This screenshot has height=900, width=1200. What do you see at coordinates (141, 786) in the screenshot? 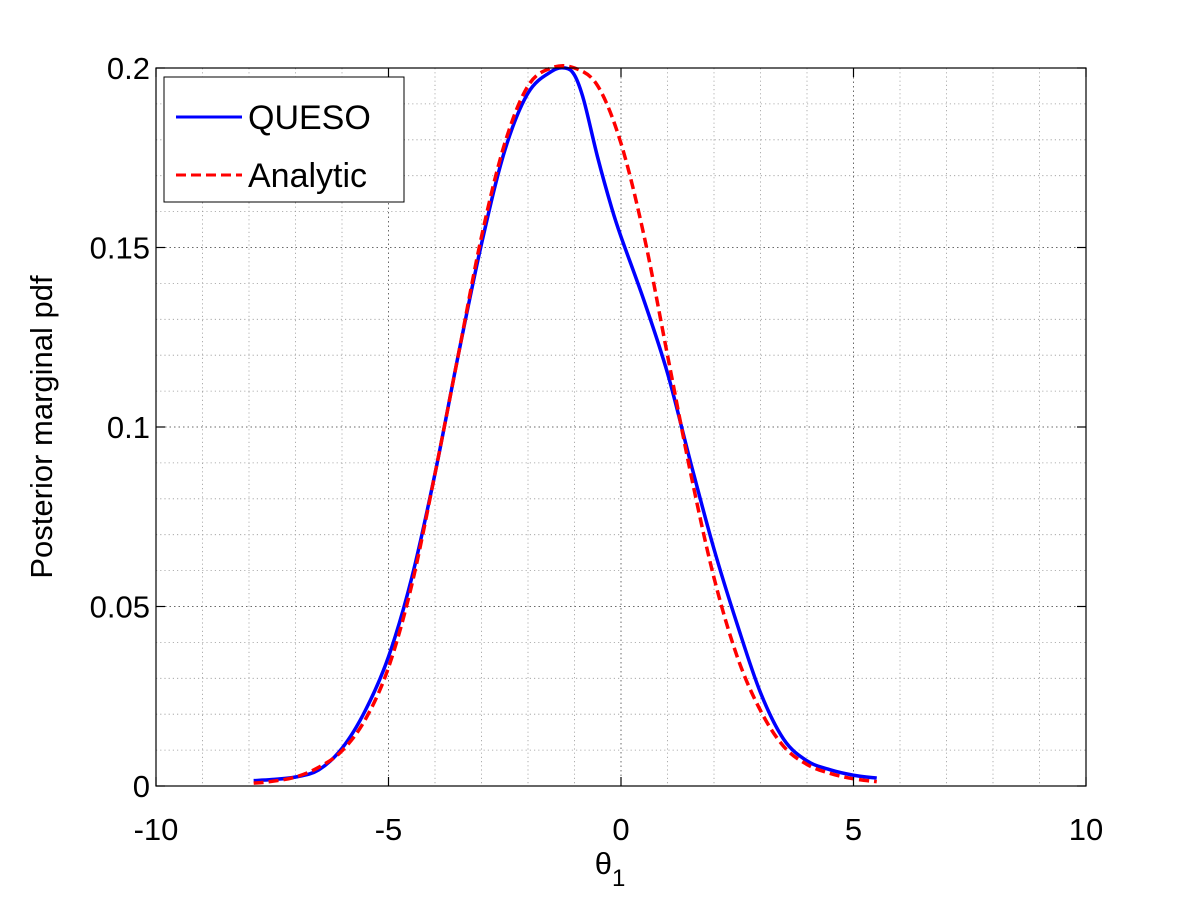
I see `y-tick-label: 0` at bounding box center [141, 786].